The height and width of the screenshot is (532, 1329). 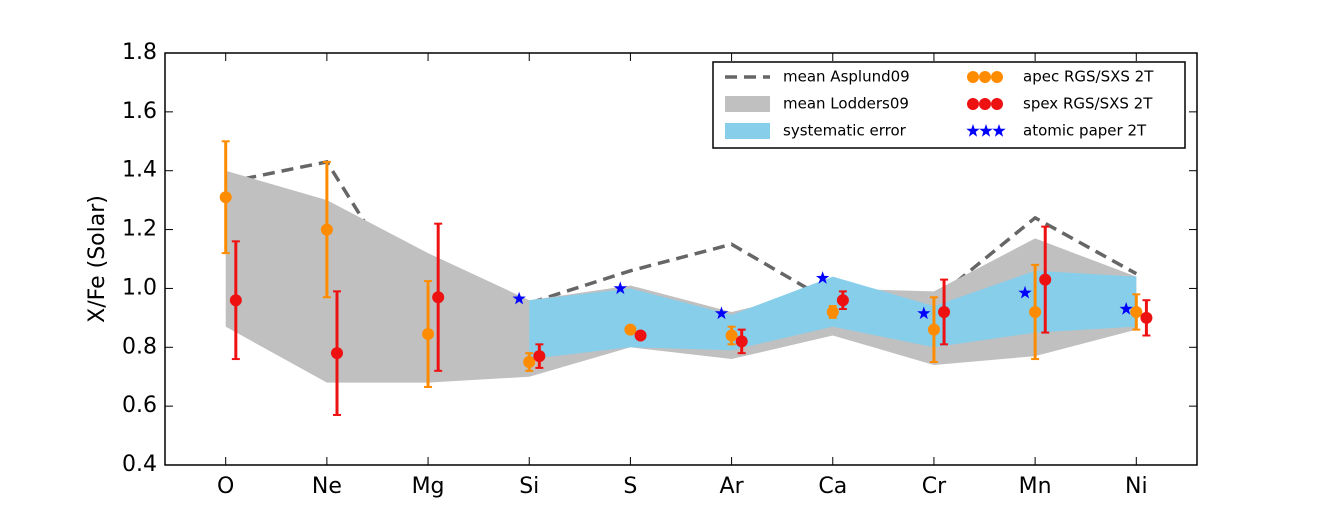 I want to click on y-tick-label: 1.2, so click(x=139, y=229).